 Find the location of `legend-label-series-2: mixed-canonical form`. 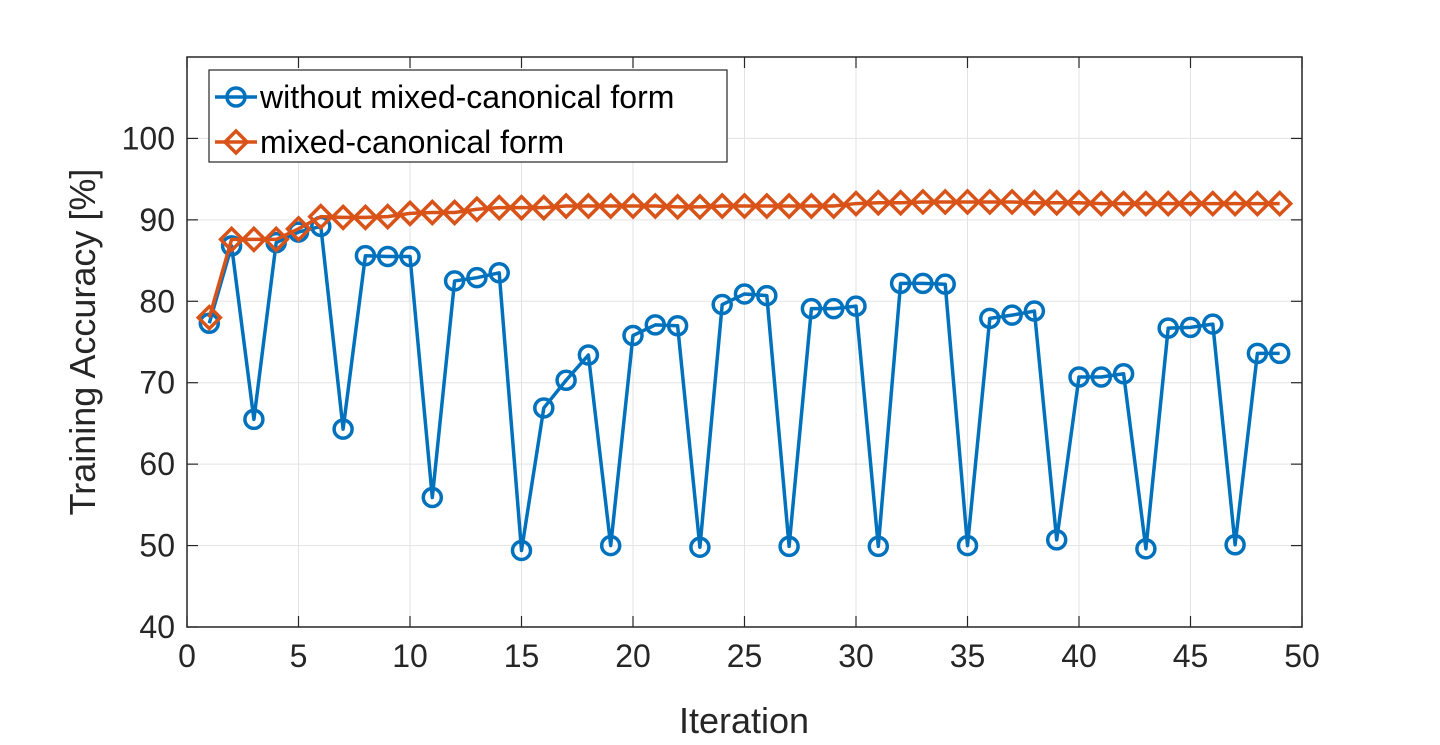

legend-label-series-2: mixed-canonical form is located at coordinates (412, 142).